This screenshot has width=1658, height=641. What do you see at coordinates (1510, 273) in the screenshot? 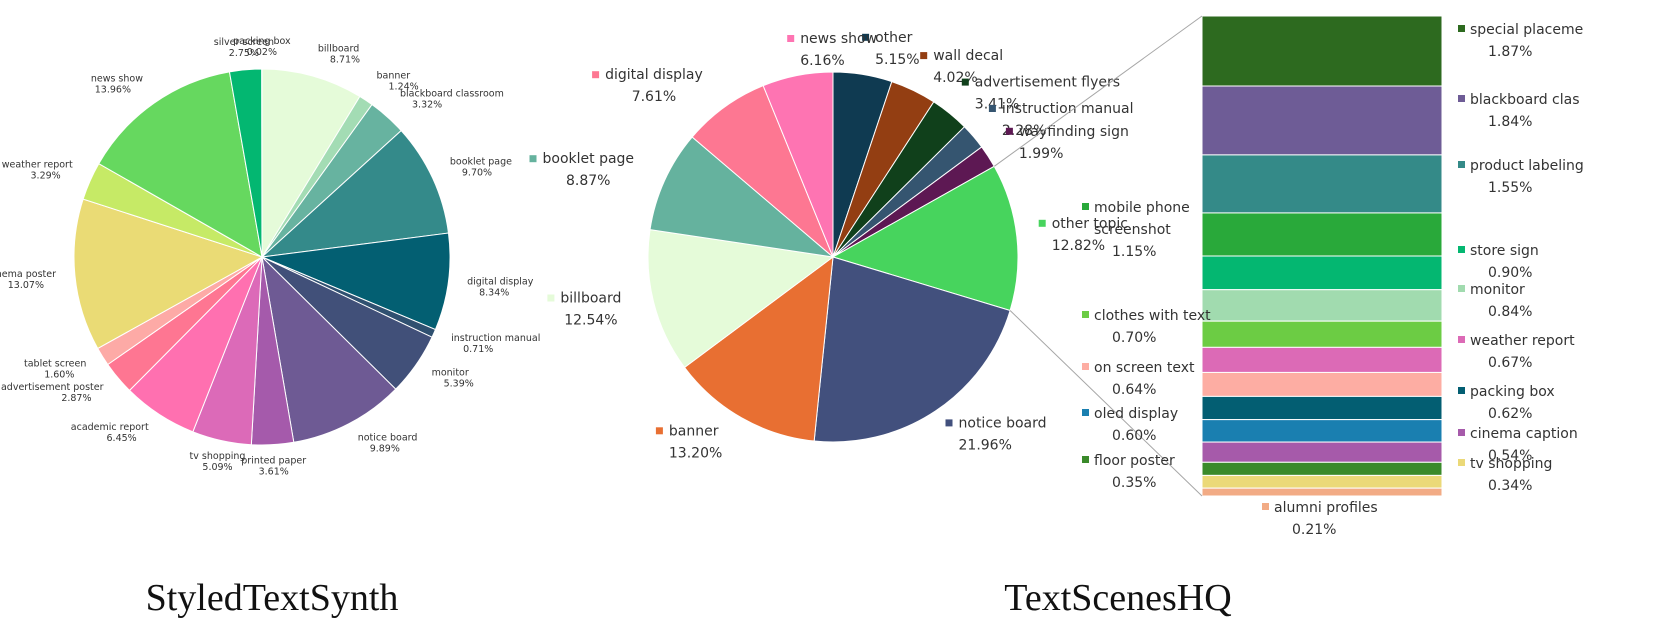
I see `bar-value-store-sign: 0.90%` at bounding box center [1510, 273].